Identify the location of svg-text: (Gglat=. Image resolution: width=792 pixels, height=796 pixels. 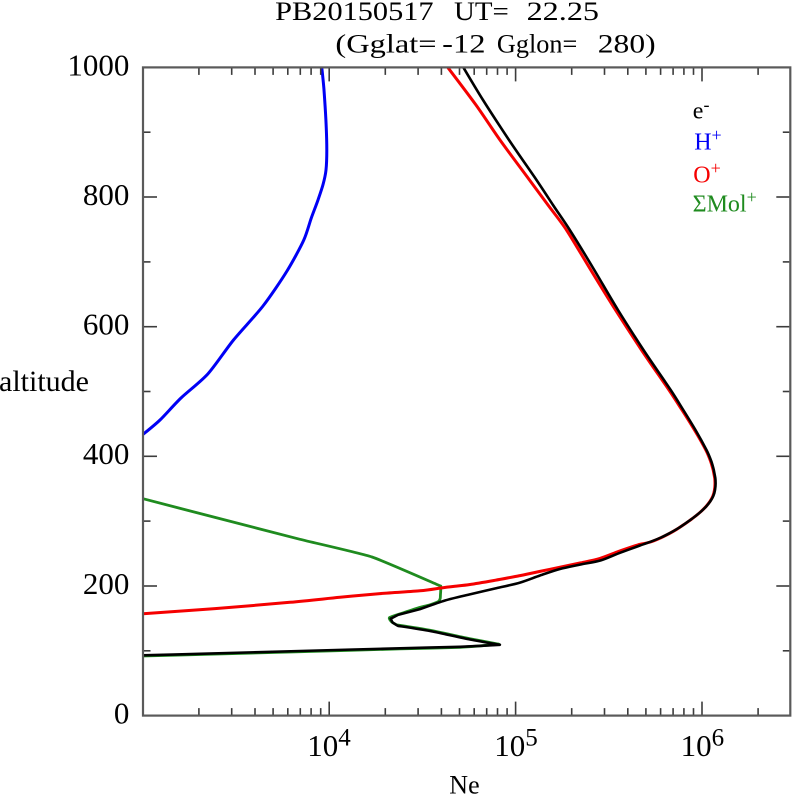
(385, 43).